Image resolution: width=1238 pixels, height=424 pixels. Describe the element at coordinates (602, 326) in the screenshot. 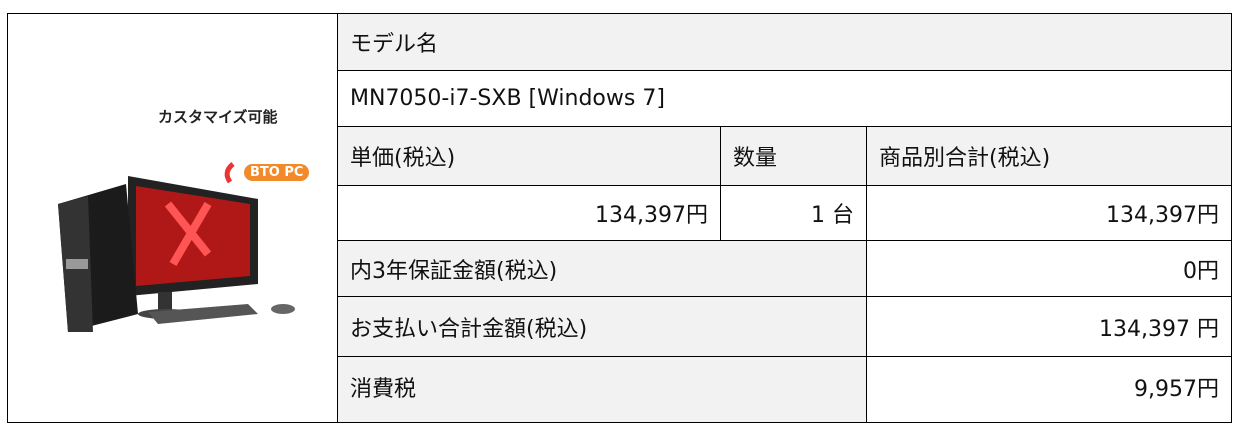

I see `row-label: お支払い合計金額(税込)` at that location.